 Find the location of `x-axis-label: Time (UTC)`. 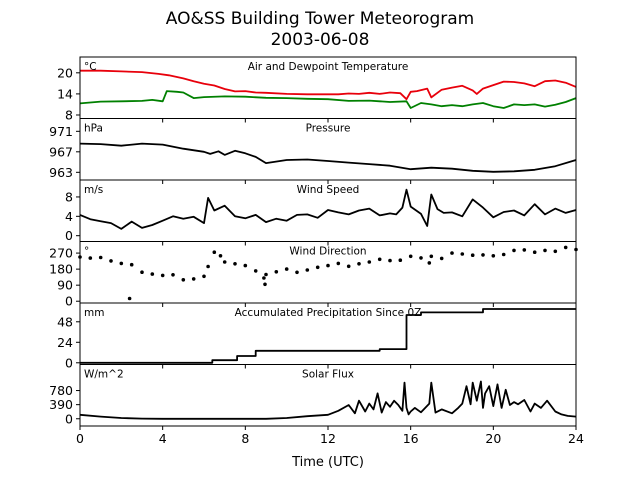

x-axis-label: Time (UTC) is located at coordinates (327, 462).